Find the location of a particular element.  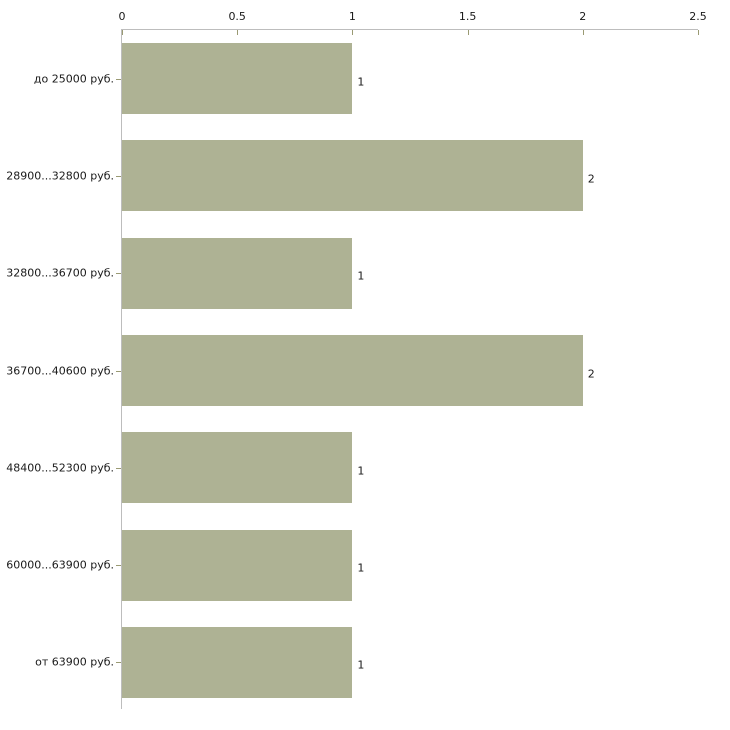

category-axis-label: 48400...52300 руб. is located at coordinates (60, 468).